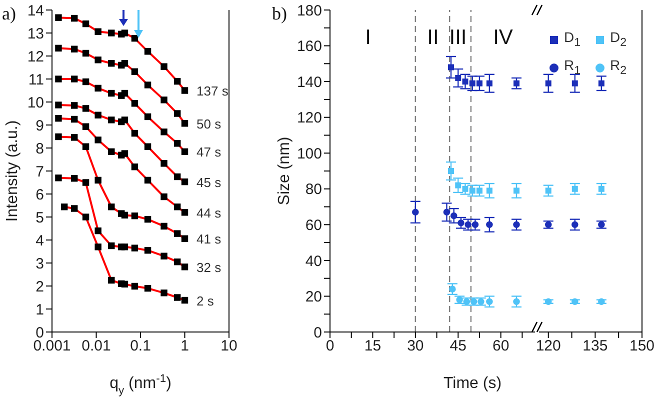  I want to click on series-label: 47 s, so click(209, 152).